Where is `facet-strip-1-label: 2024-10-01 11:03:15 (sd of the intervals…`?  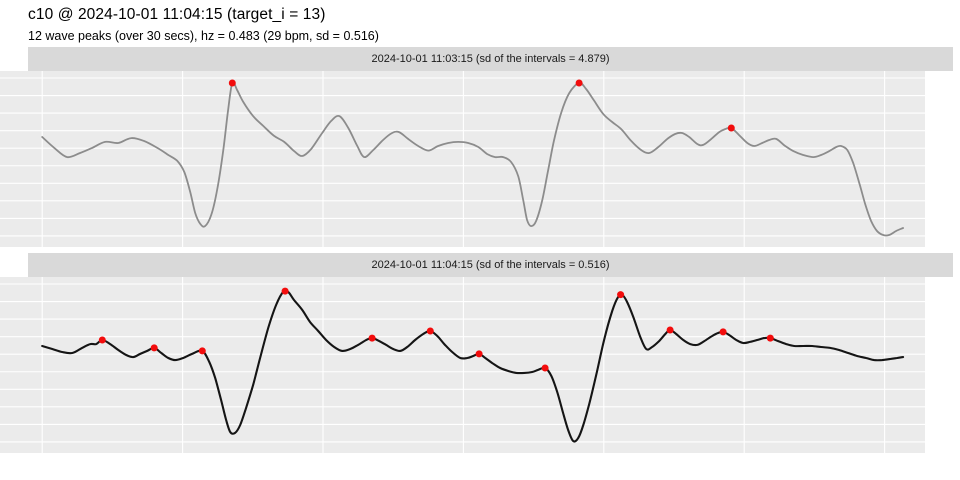
facet-strip-1-label: 2024-10-01 11:03:15 (sd of the intervals… is located at coordinates (490, 59).